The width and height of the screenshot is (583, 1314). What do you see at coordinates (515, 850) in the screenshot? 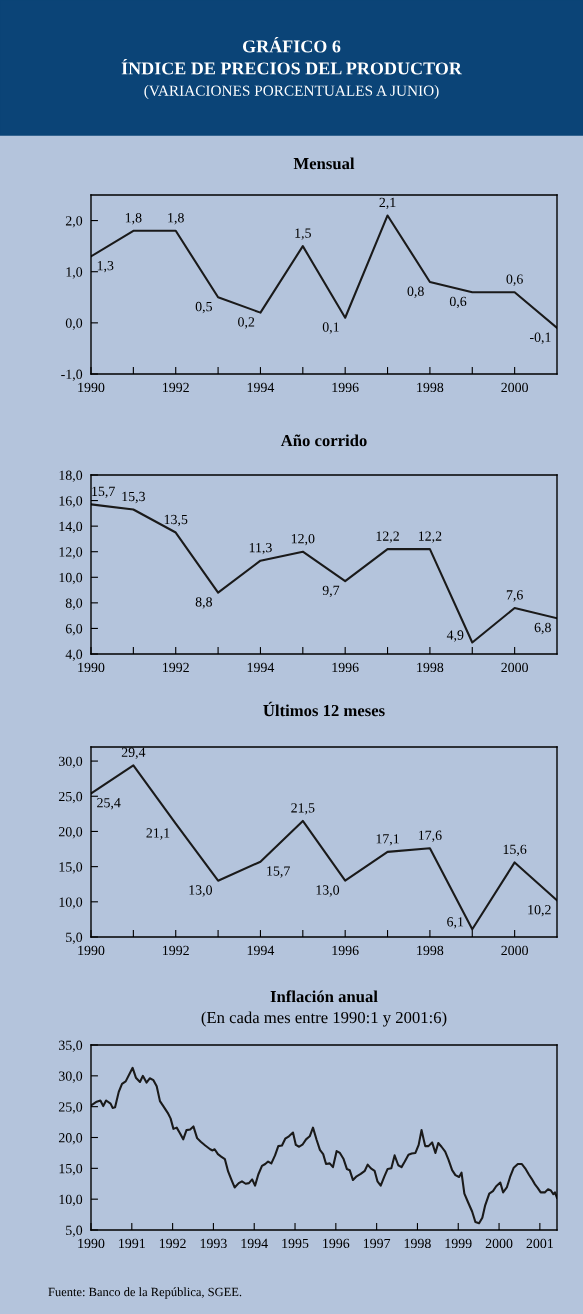
I see `data-label: 15,6` at bounding box center [515, 850].